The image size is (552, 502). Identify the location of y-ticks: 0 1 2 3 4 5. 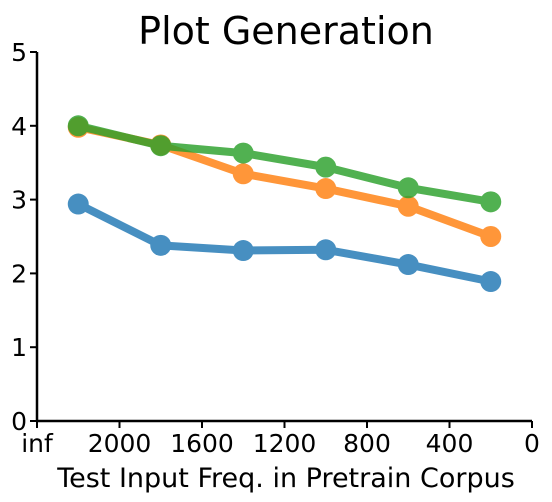
(24, 237).